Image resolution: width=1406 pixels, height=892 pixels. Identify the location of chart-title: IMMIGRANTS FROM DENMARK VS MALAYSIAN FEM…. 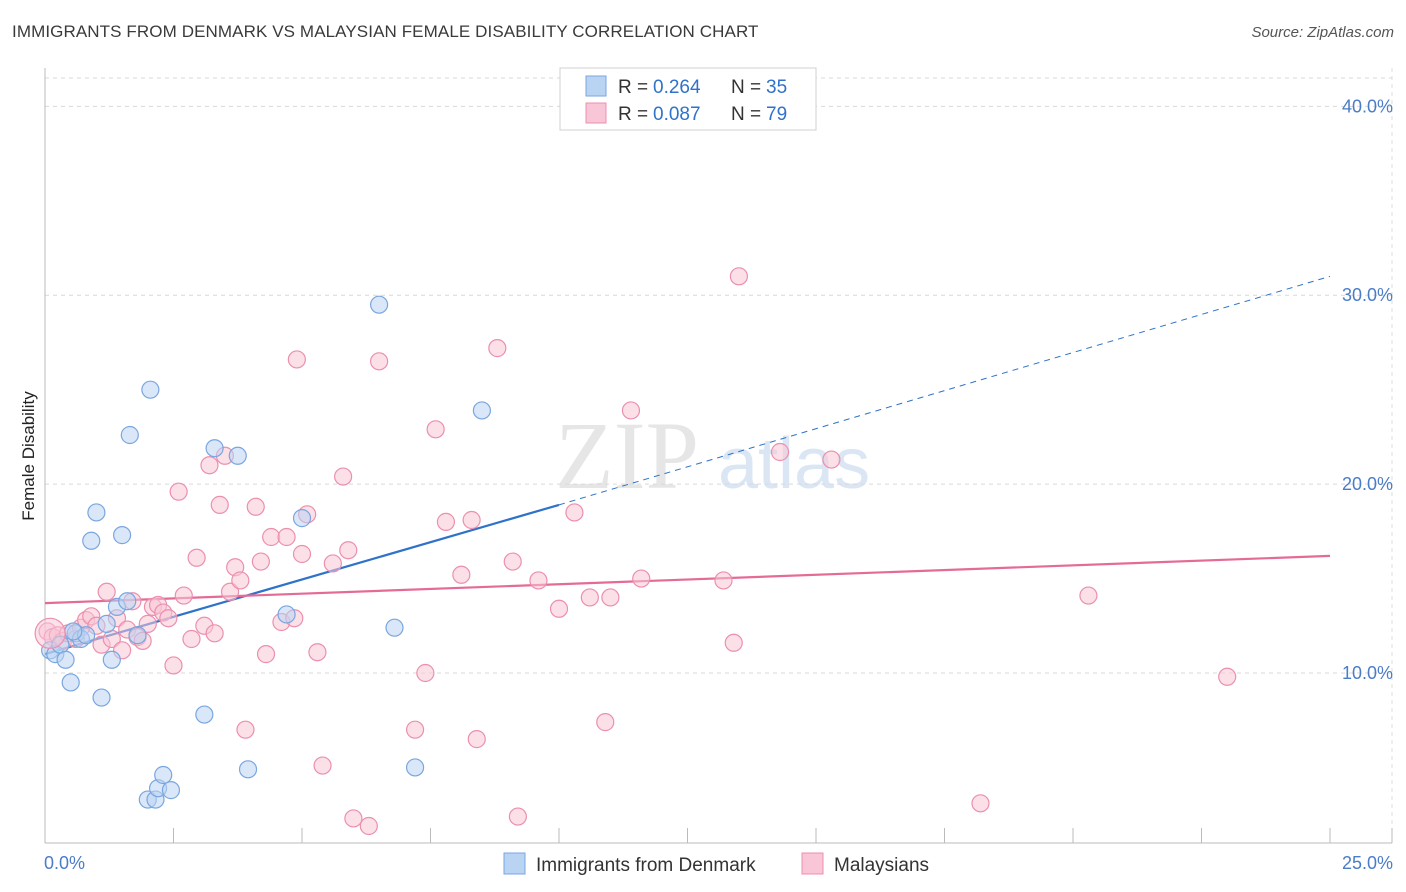
(385, 31).